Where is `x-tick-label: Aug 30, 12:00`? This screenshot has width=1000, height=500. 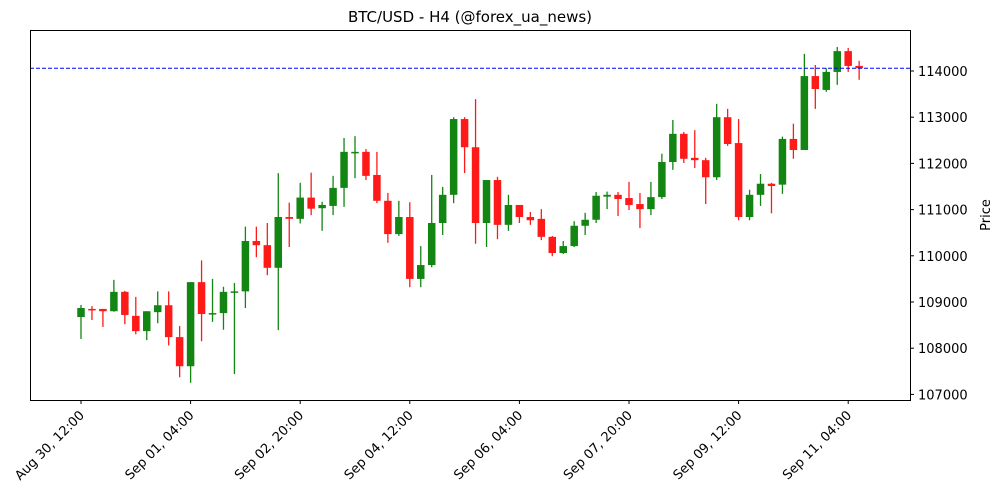 x-tick-label: Aug 30, 12:00 is located at coordinates (50, 446).